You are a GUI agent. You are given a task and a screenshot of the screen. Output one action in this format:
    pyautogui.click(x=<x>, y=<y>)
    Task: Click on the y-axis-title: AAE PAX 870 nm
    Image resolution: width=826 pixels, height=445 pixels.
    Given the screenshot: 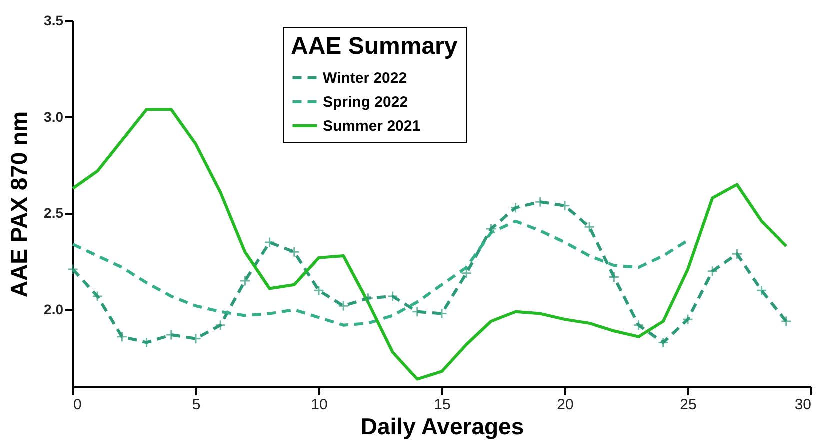 What is the action you would take?
    pyautogui.click(x=19, y=204)
    